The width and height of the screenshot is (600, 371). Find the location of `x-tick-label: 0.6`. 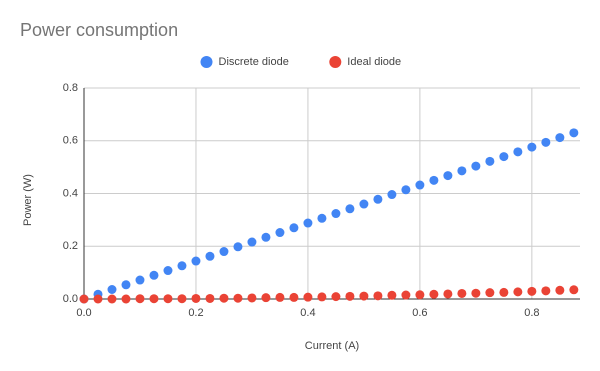

x-tick-label: 0.6 is located at coordinates (419, 313).